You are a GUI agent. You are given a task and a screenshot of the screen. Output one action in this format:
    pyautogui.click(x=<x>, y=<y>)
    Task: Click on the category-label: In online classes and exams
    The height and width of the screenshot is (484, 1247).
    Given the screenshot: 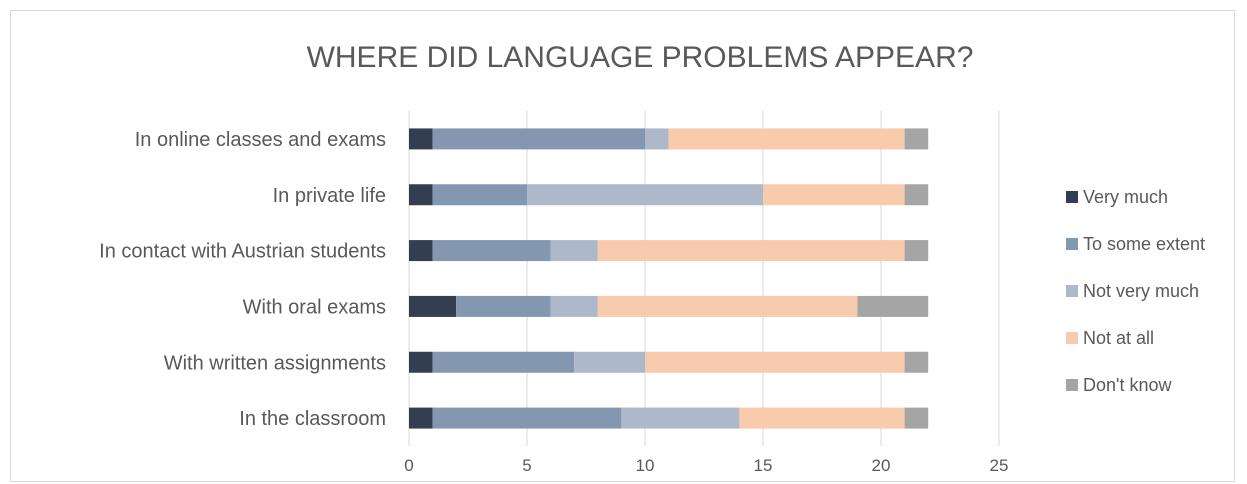 What is the action you would take?
    pyautogui.click(x=260, y=140)
    